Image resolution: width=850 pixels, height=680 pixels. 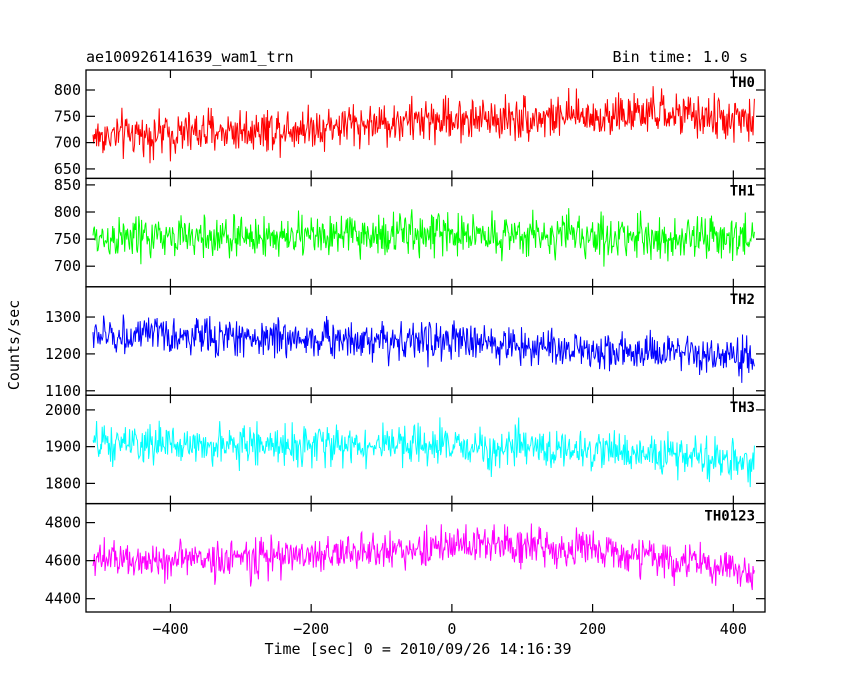 I want to click on x-tick-label: −400, so click(x=170, y=629).